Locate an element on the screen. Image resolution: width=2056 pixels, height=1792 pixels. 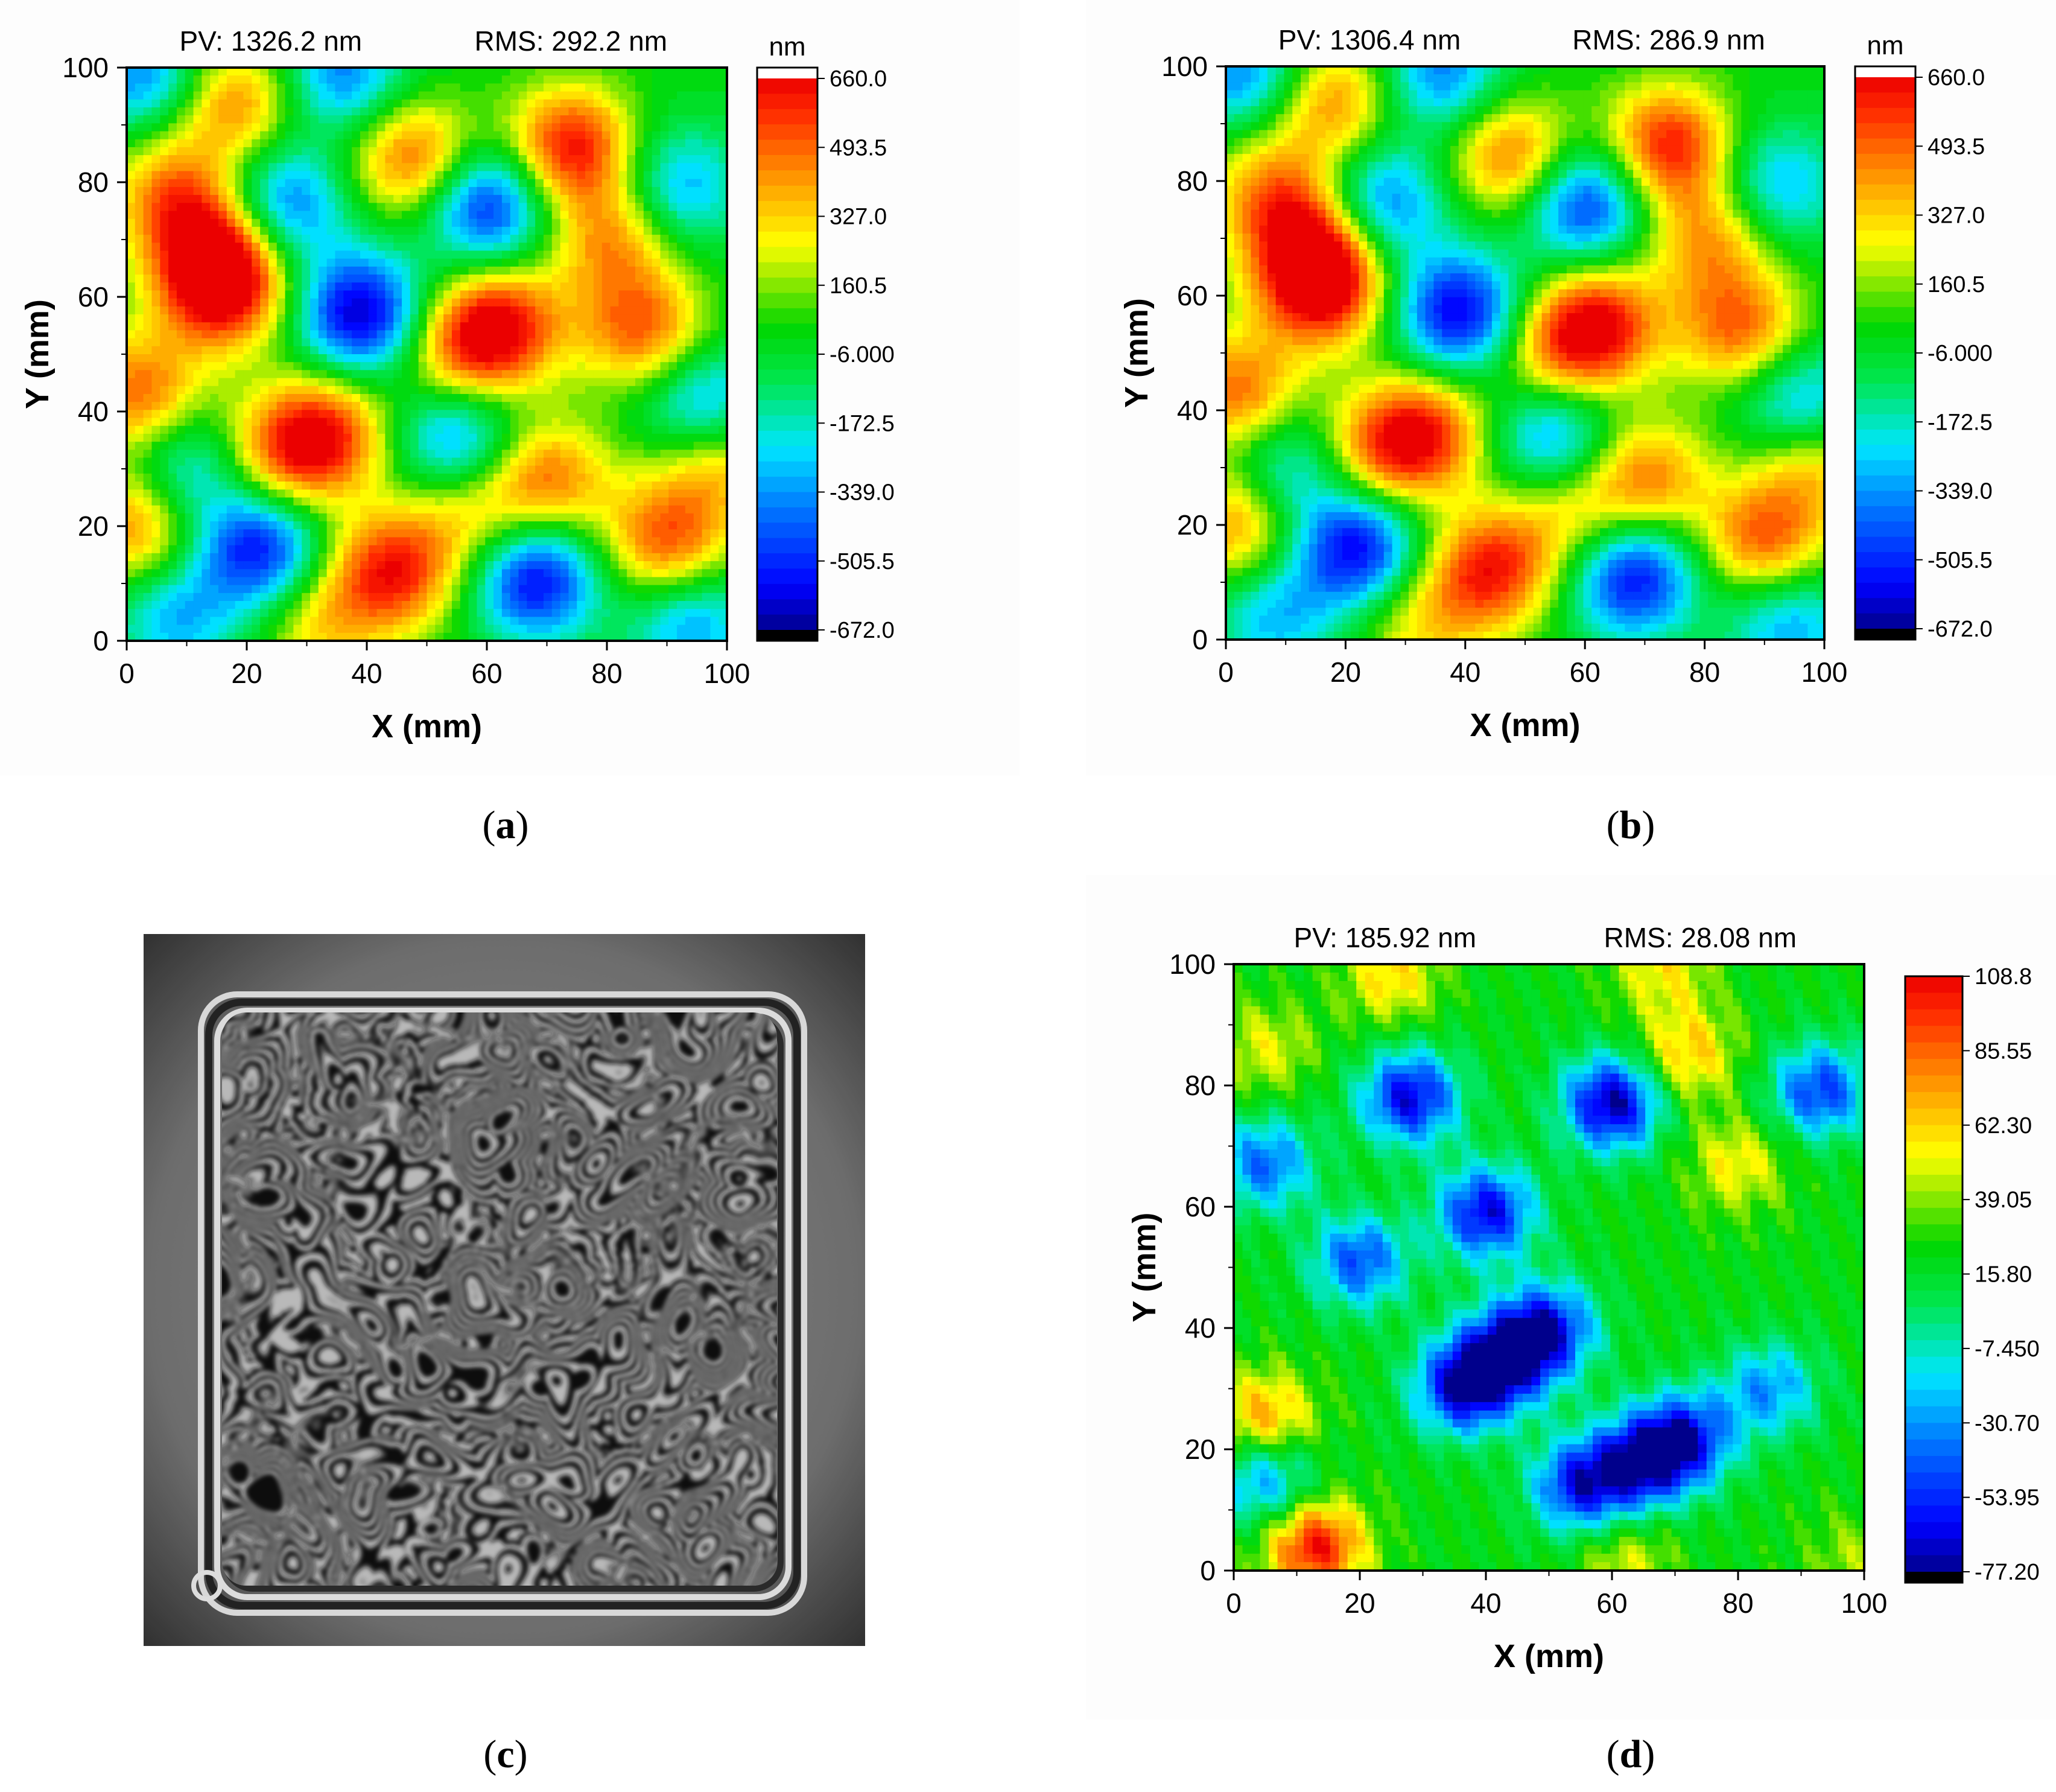
rms-title: RMS: 286.9 nm is located at coordinates (1669, 40).